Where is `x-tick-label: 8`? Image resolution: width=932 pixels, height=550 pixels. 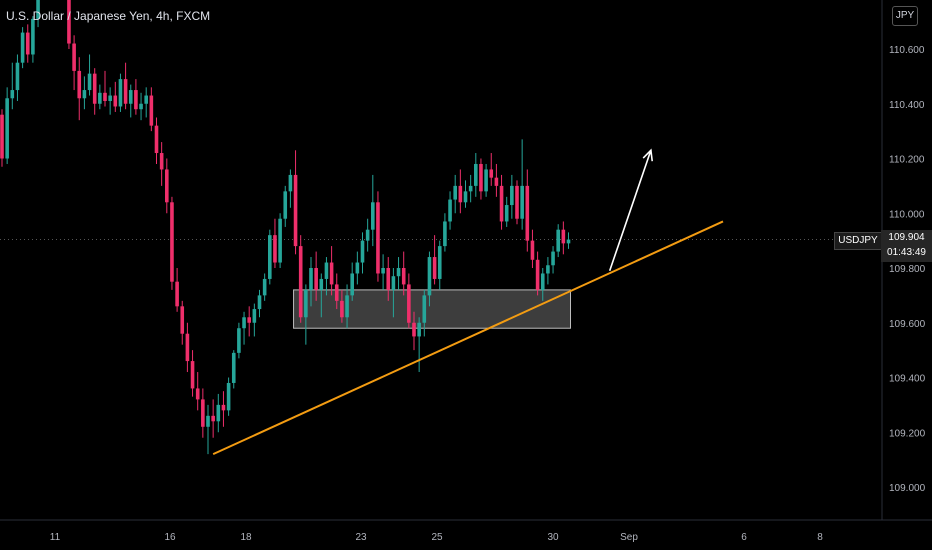
x-tick-label: 8 is located at coordinates (820, 537).